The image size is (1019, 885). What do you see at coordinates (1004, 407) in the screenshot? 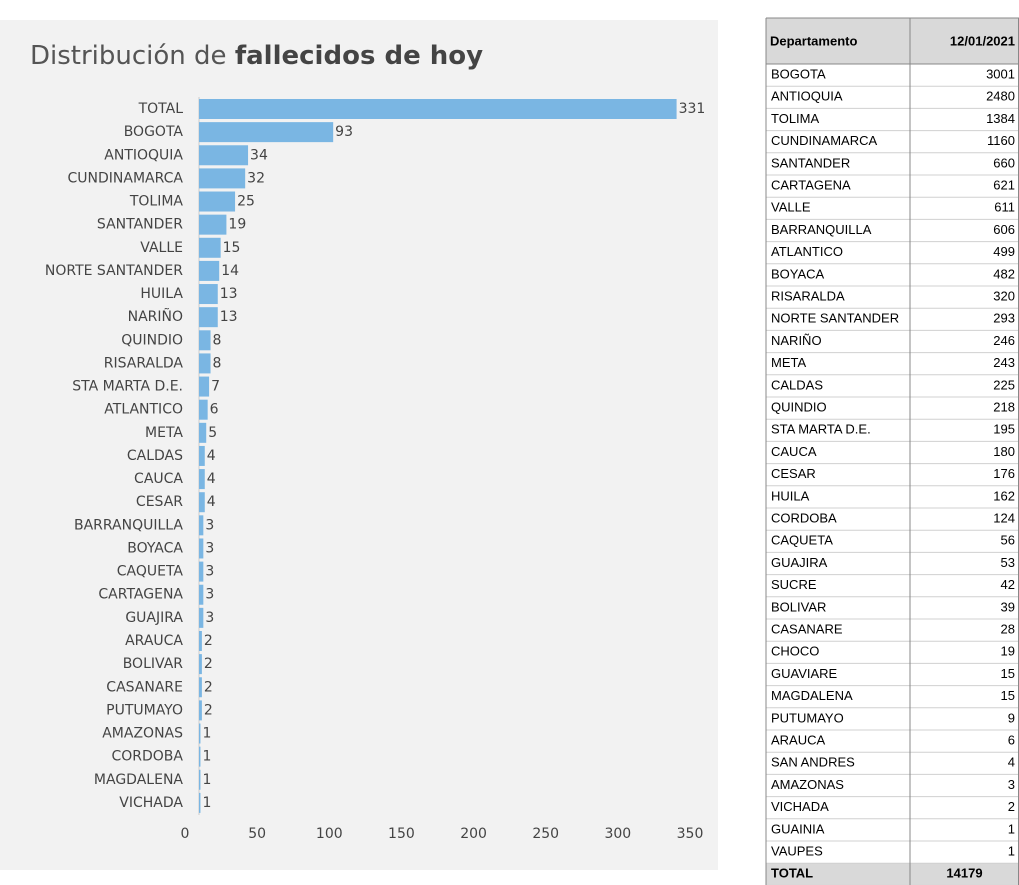
I see `table-cell: 218` at bounding box center [1004, 407].